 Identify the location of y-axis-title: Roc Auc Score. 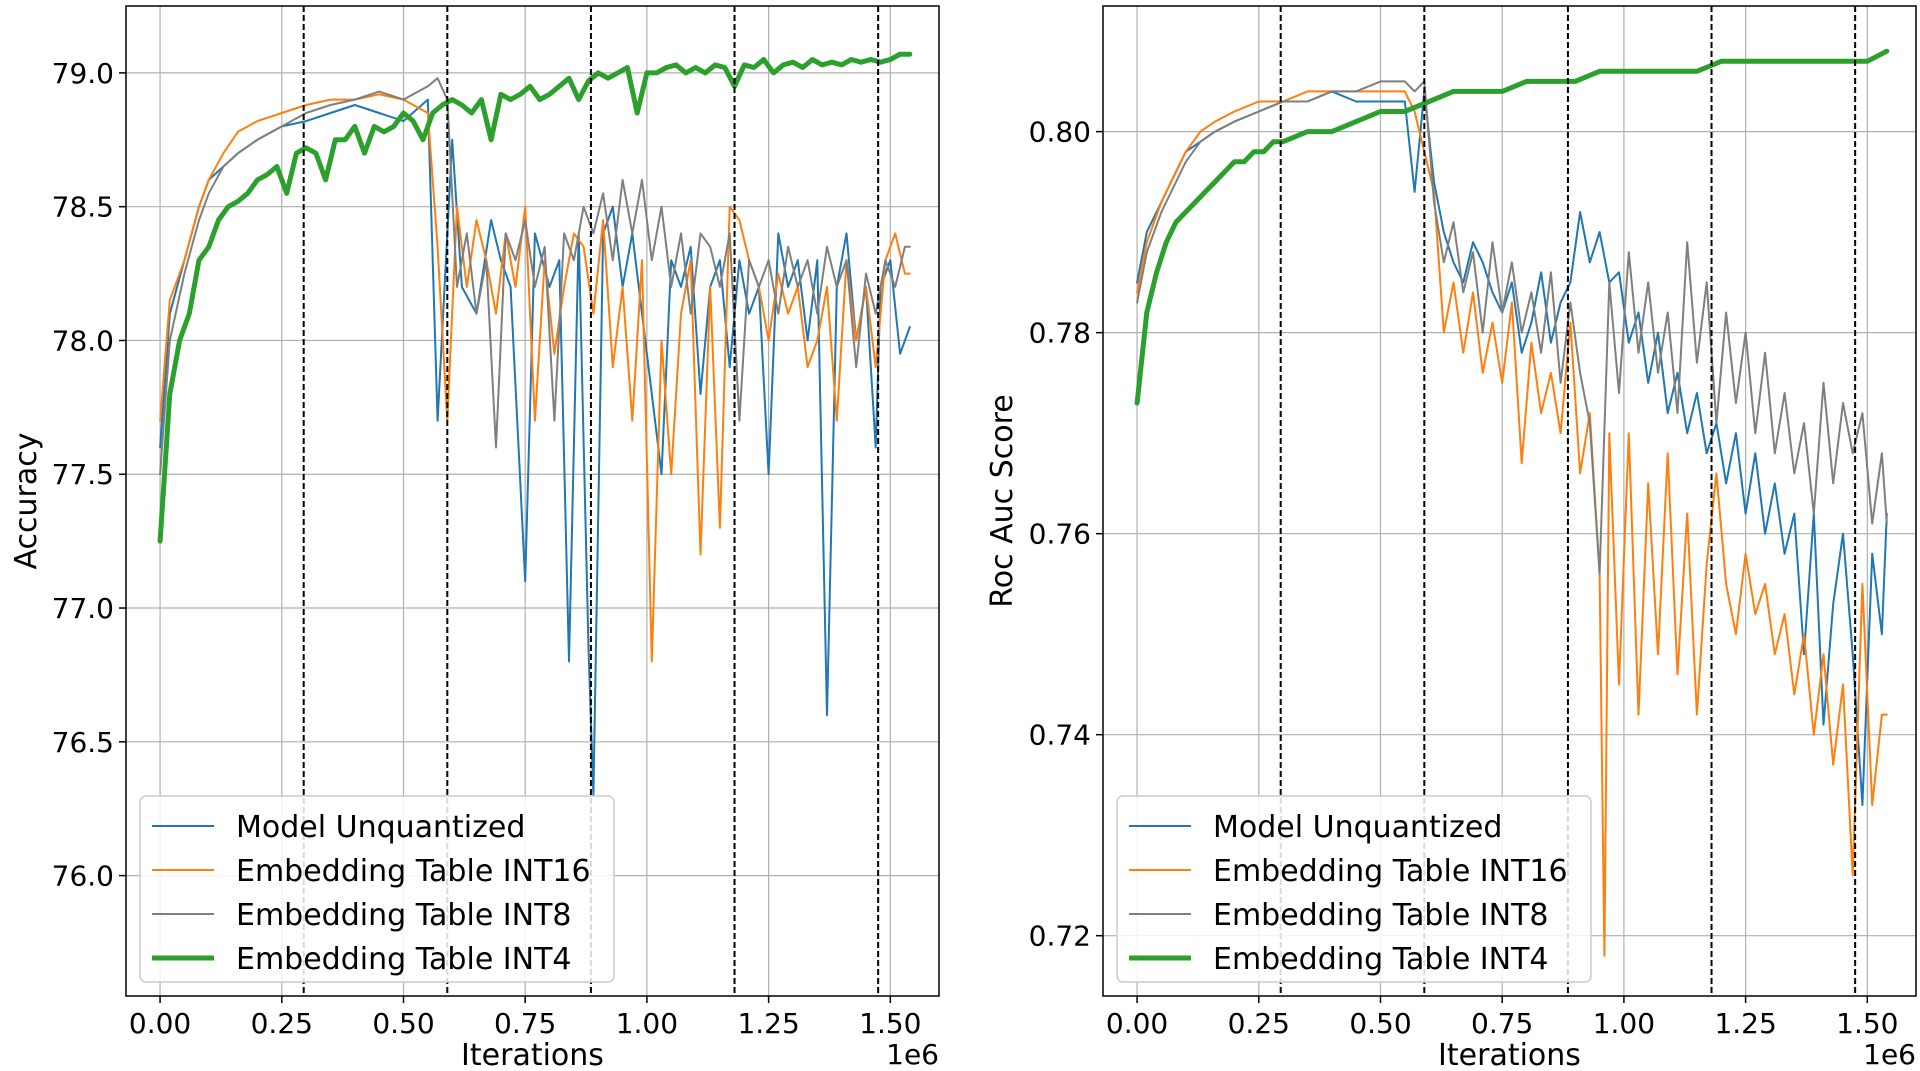
(1002, 500).